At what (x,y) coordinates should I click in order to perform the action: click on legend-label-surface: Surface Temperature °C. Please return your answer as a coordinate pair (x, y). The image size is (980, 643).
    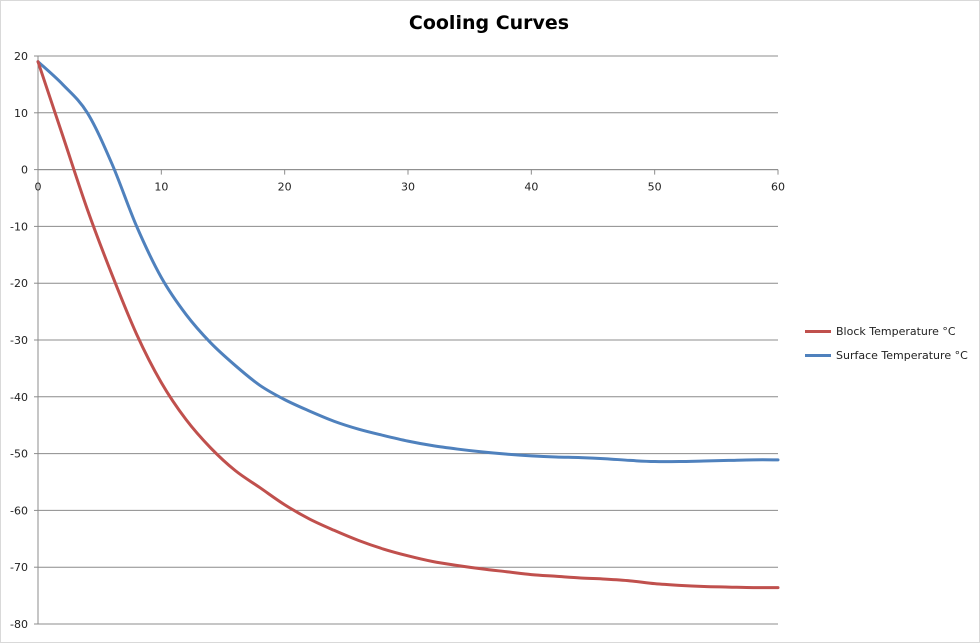
    Looking at the image, I should click on (902, 355).